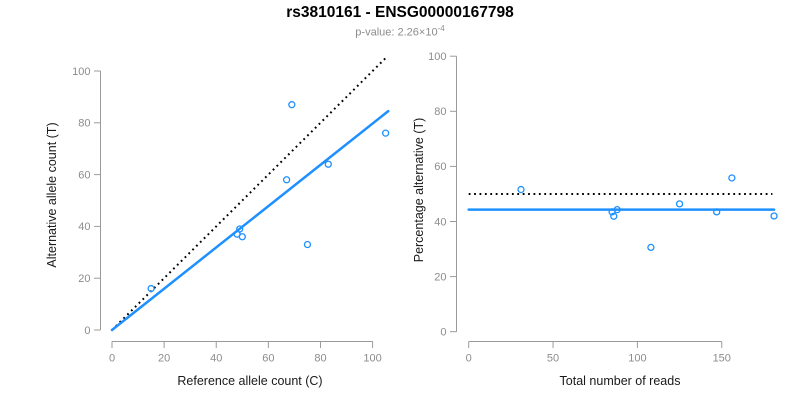 The image size is (800, 400). What do you see at coordinates (419, 190) in the screenshot?
I see `right-y-axis-title: Percentage alternative (T)` at bounding box center [419, 190].